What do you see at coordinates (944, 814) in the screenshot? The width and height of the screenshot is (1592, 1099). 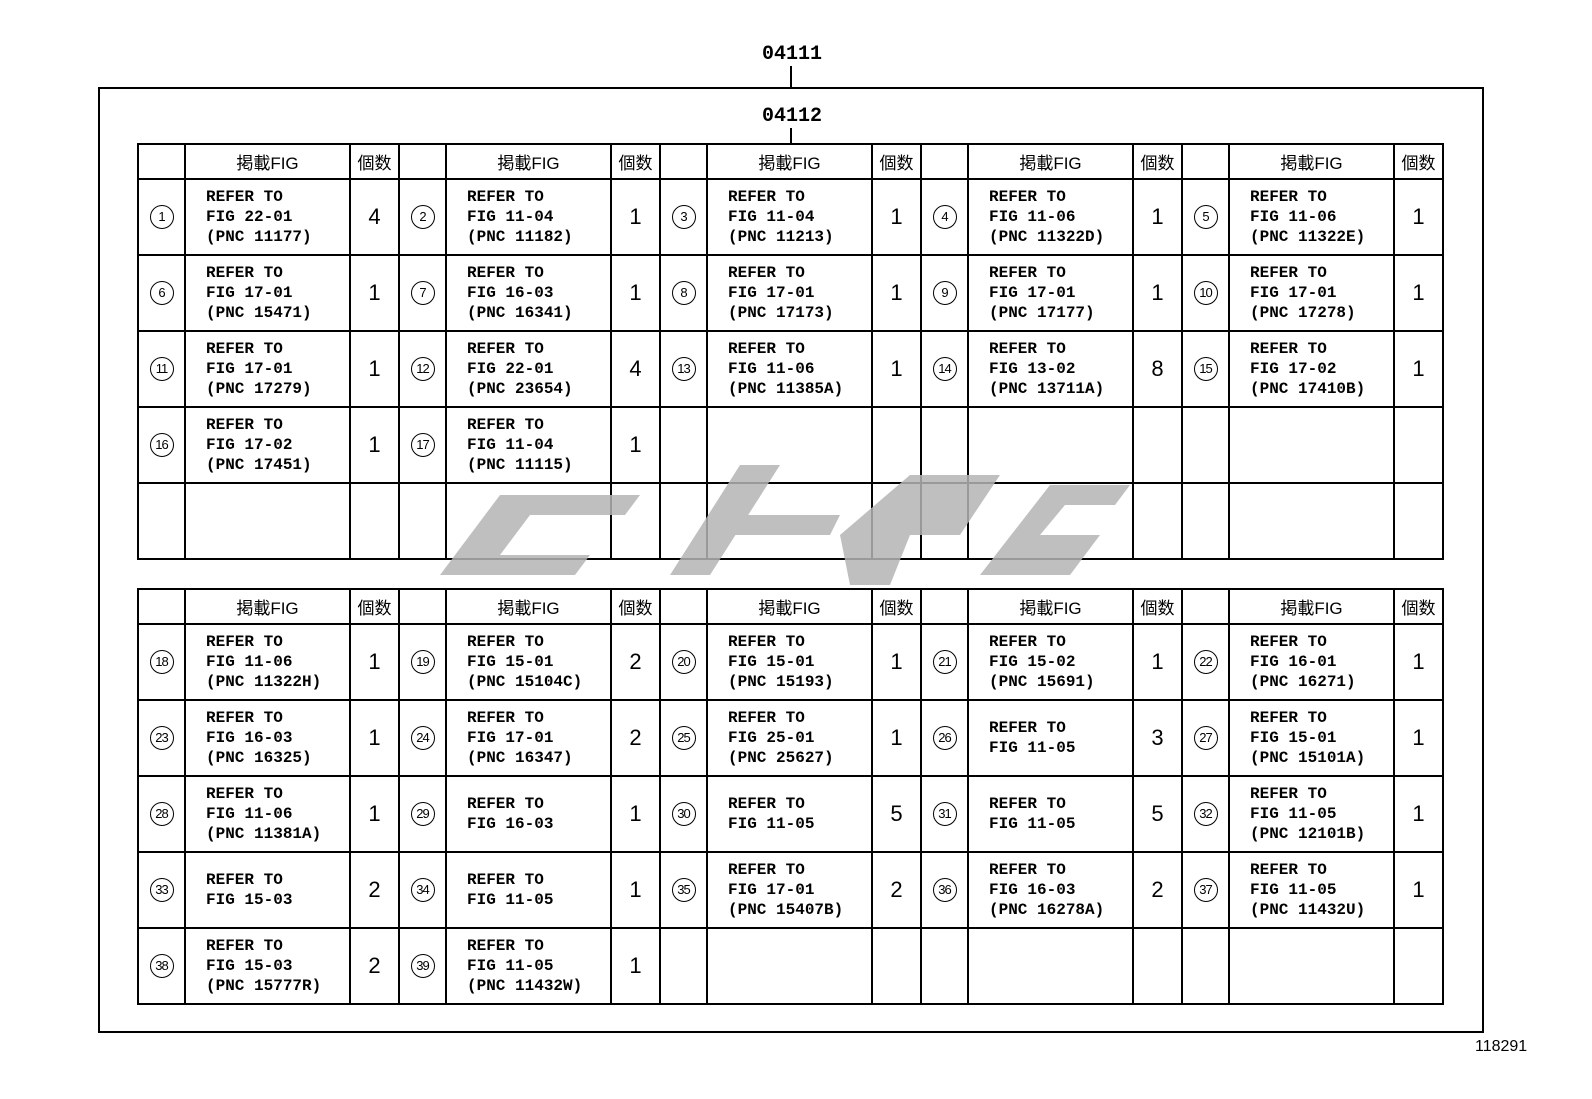 I see `callout-cell: 31` at bounding box center [944, 814].